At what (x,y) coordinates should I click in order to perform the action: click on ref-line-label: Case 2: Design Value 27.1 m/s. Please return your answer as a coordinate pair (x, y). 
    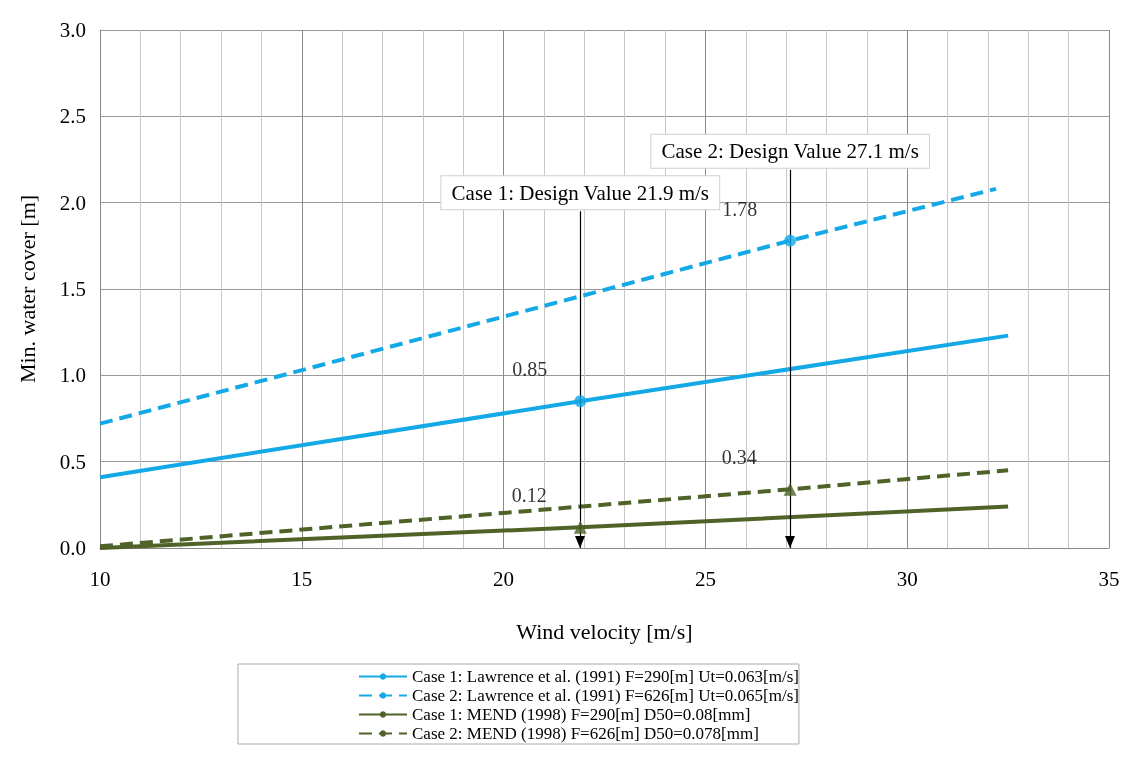
    Looking at the image, I should click on (790, 151).